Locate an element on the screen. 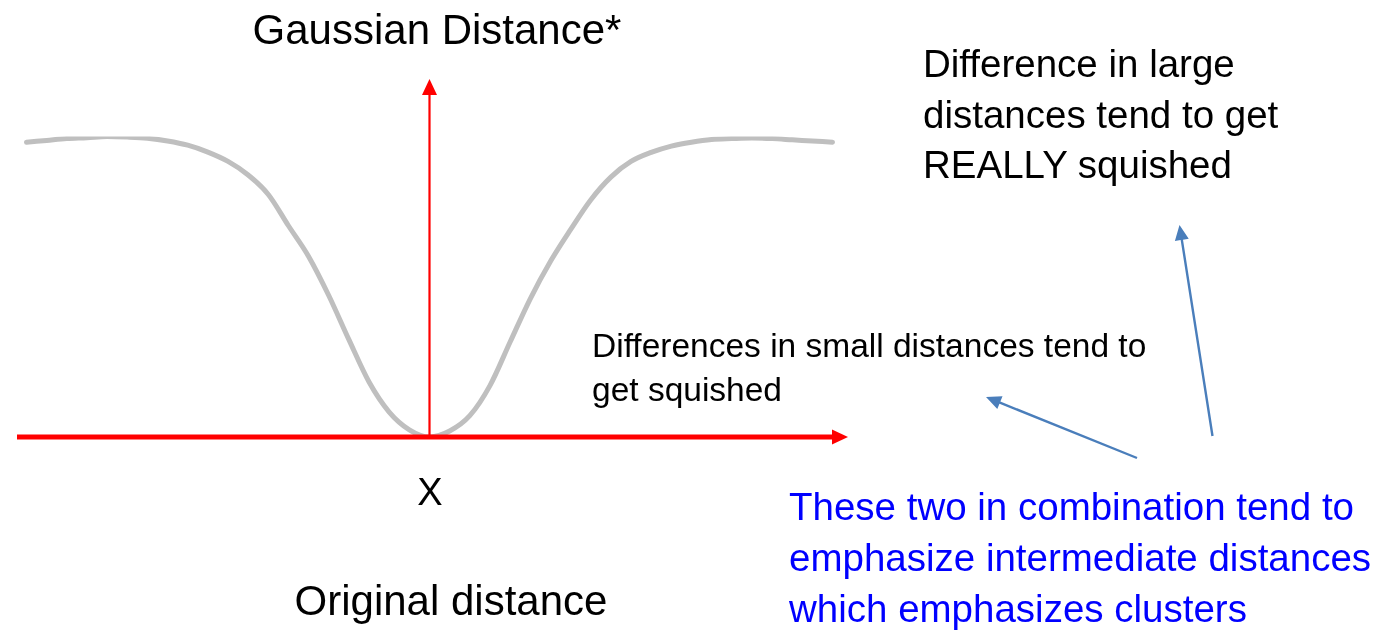  text: X is located at coordinates (430, 492).